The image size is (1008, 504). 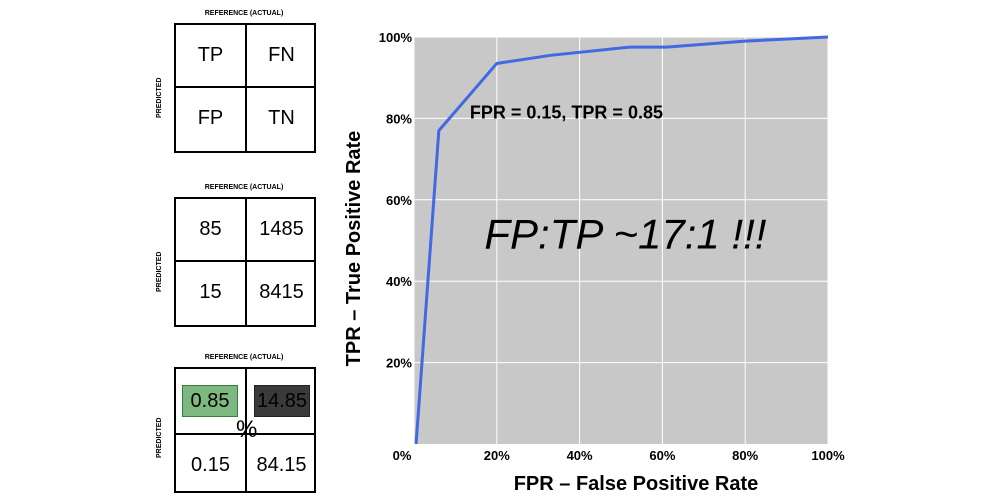 What do you see at coordinates (402, 455) in the screenshot?
I see `x-tick-label: 0%` at bounding box center [402, 455].